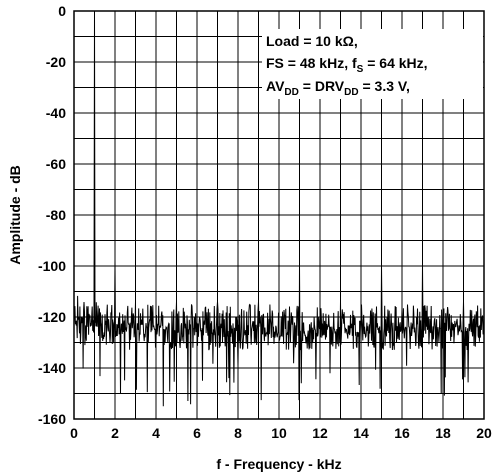 The height and width of the screenshot is (476, 493). I want to click on annotation-line-2: FS = 48 kHz, fS = 64 kHz,, so click(347, 65).